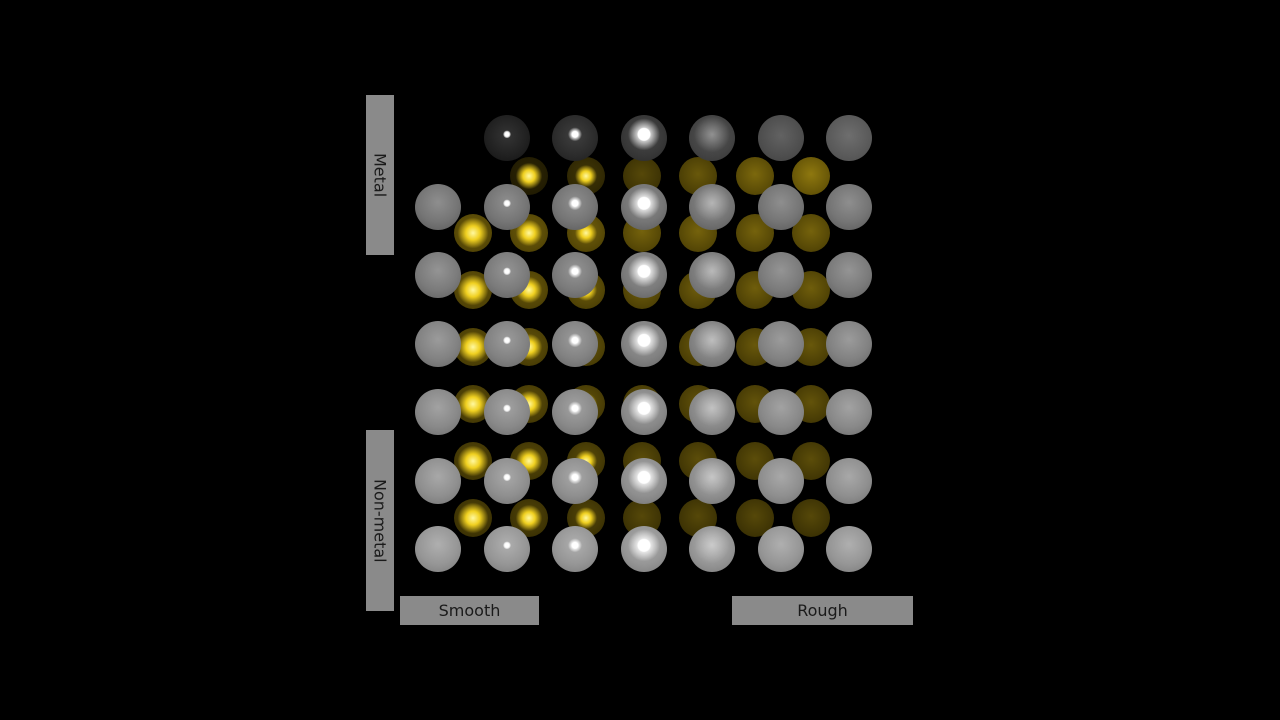 Image resolution: width=1280 pixels, height=720 pixels. I want to click on non-metal-label: Non-metal, so click(380, 520).